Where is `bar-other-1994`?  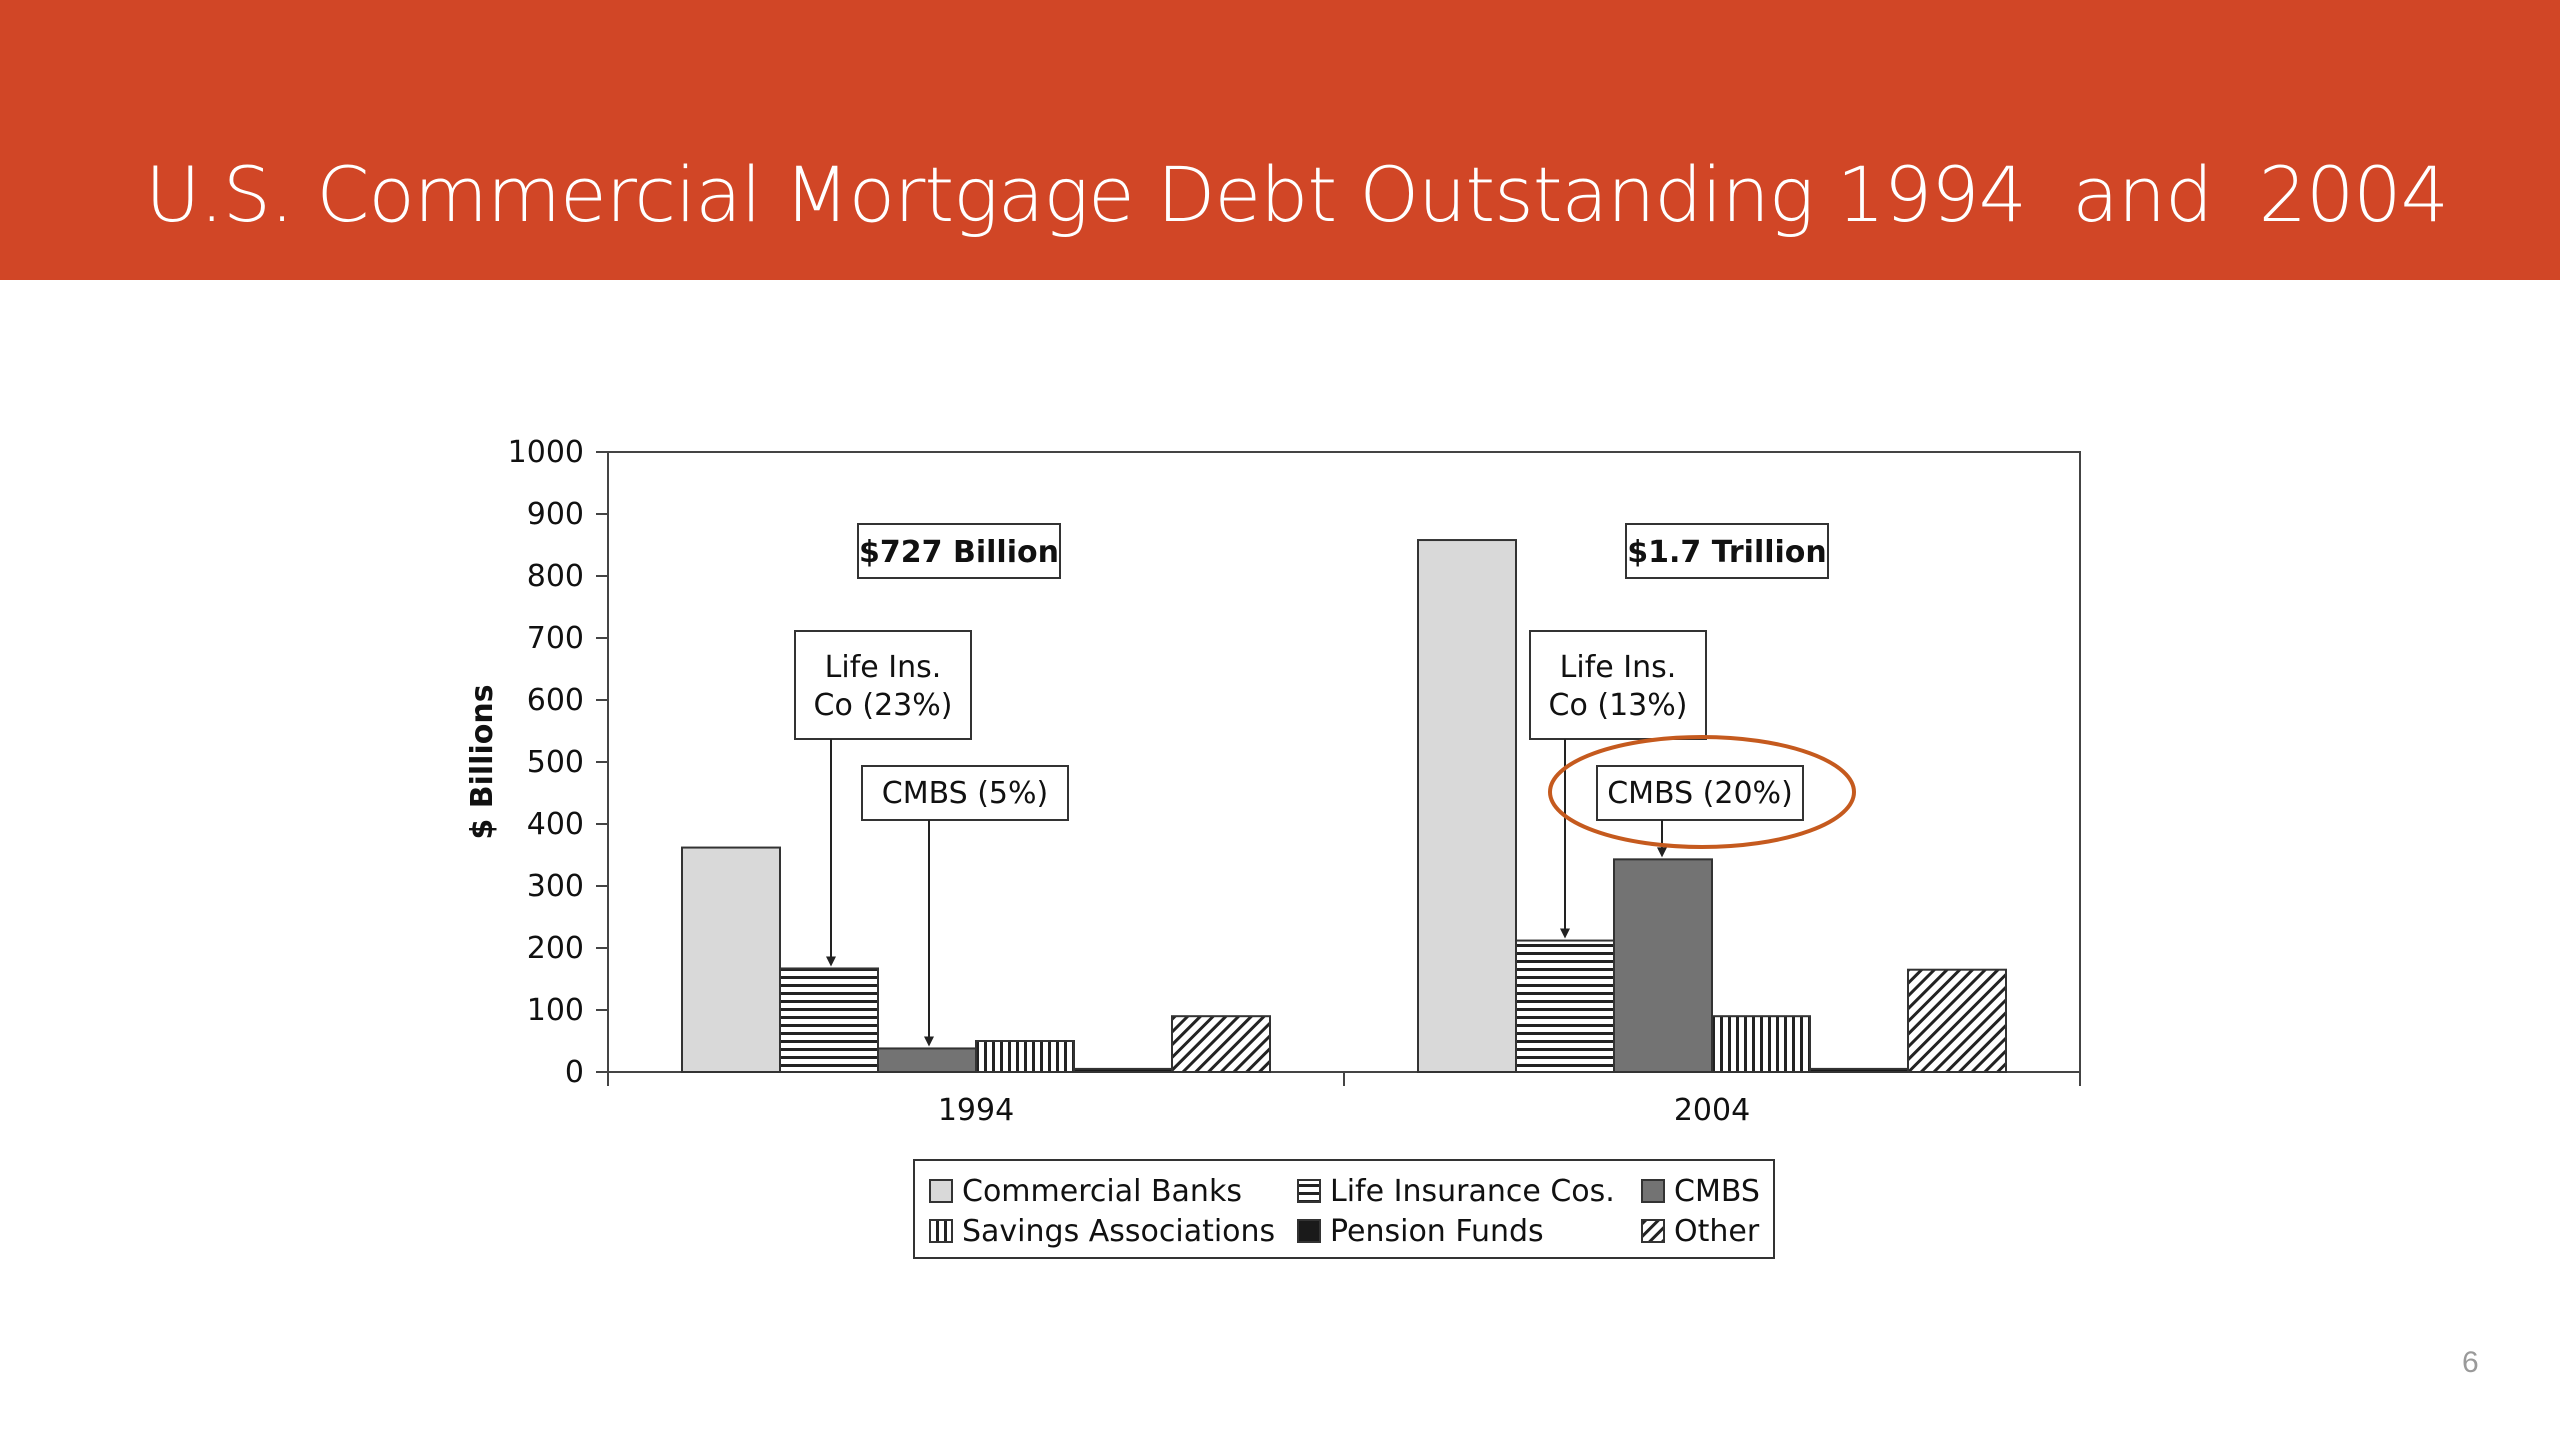 bar-other-1994 is located at coordinates (1221, 1044).